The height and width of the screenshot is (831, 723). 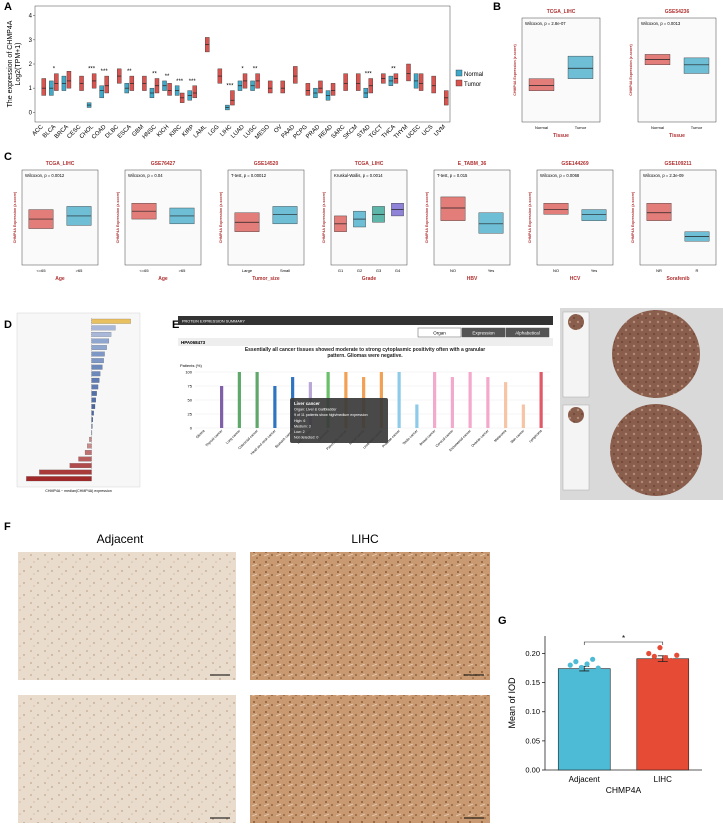 I want to click on x-tick-label: <=65, so click(x=41, y=270).